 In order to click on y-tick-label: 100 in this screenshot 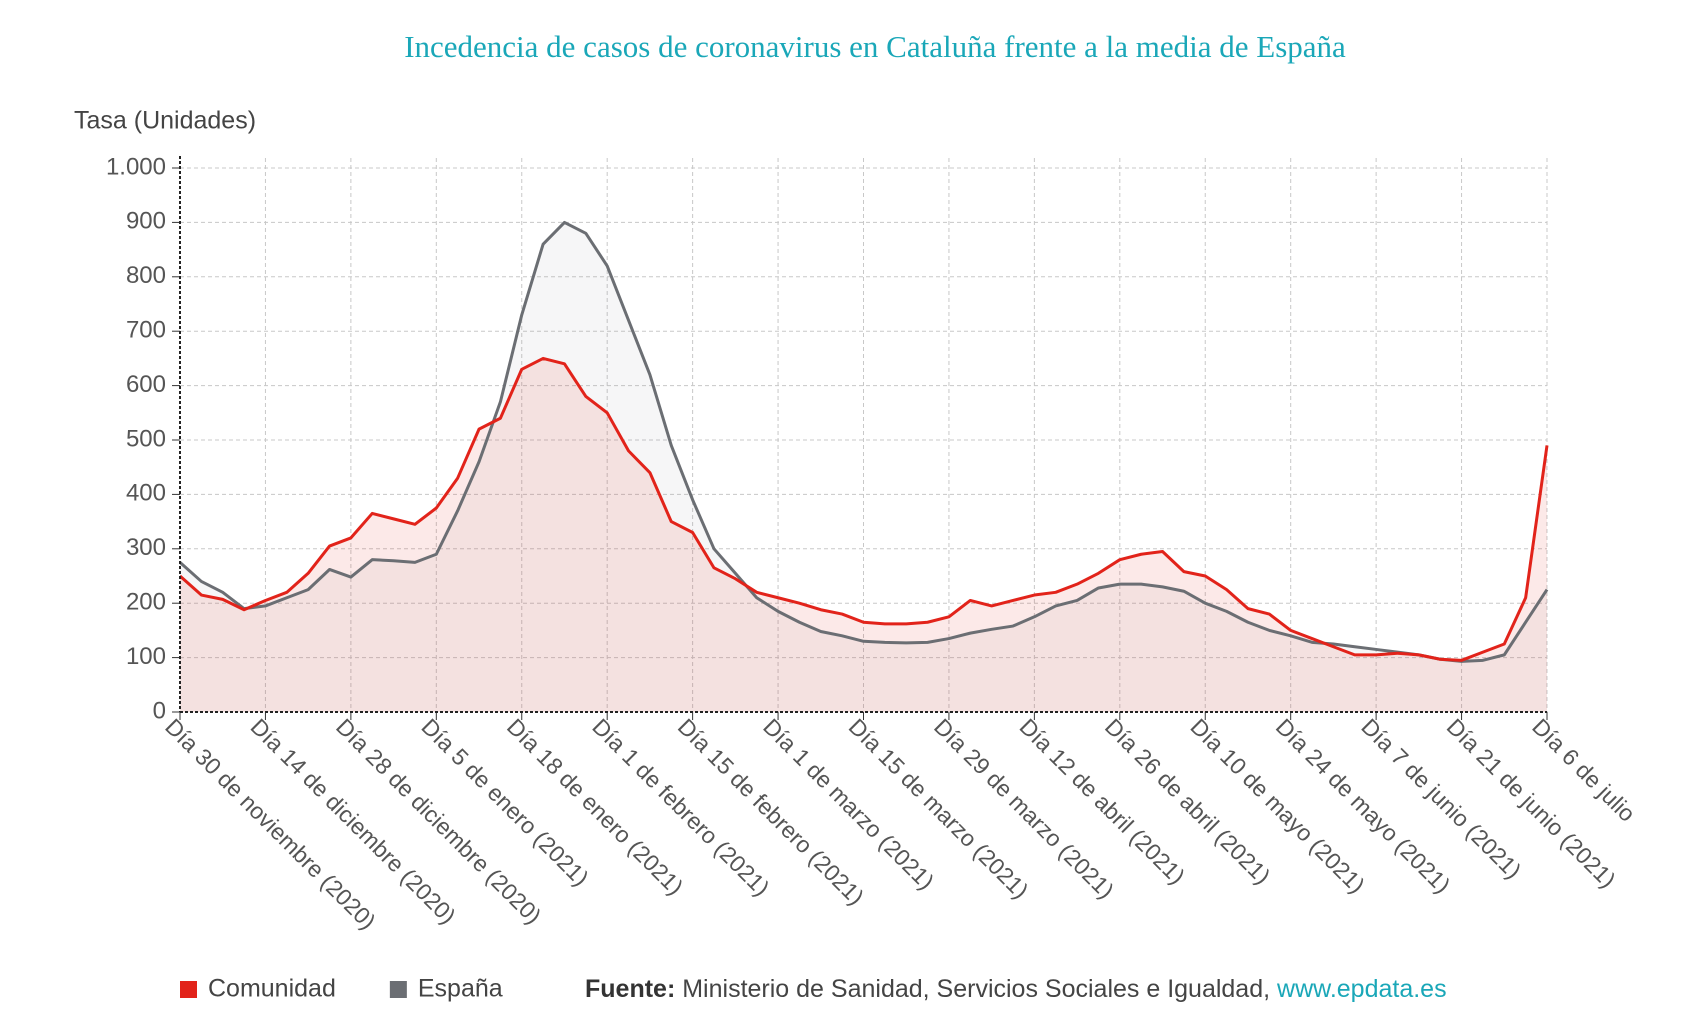, I will do `click(146, 656)`.